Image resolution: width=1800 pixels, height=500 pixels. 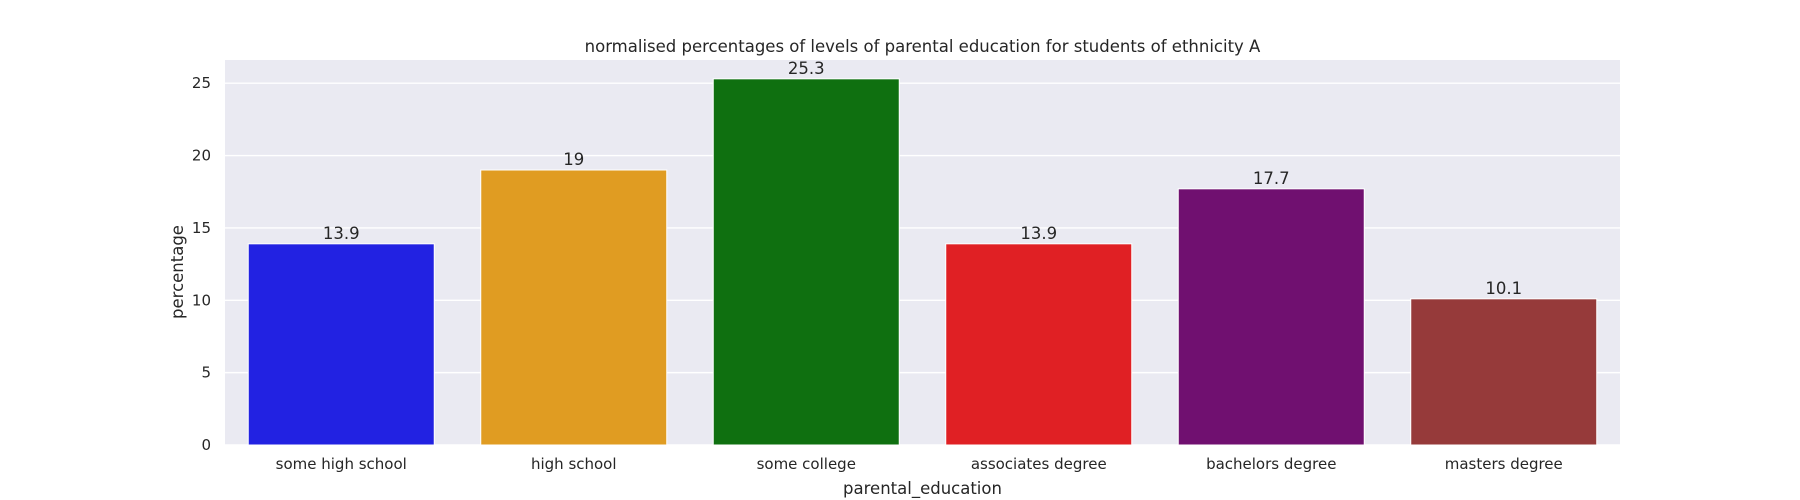 What do you see at coordinates (806, 68) in the screenshot?
I see `bar-value-label: 25.3` at bounding box center [806, 68].